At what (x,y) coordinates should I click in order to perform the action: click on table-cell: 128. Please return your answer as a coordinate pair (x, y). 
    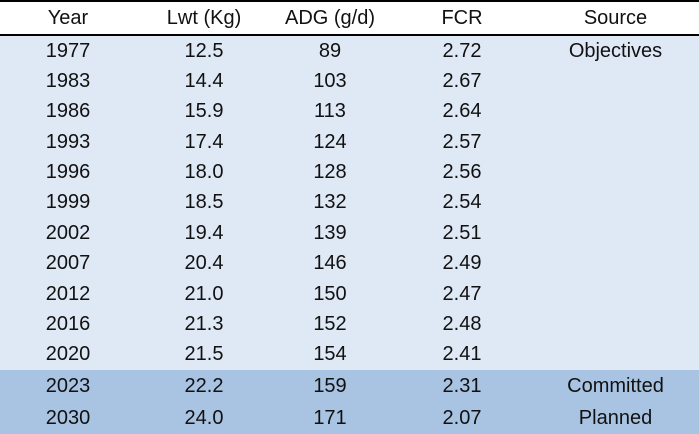
    Looking at the image, I should click on (330, 172).